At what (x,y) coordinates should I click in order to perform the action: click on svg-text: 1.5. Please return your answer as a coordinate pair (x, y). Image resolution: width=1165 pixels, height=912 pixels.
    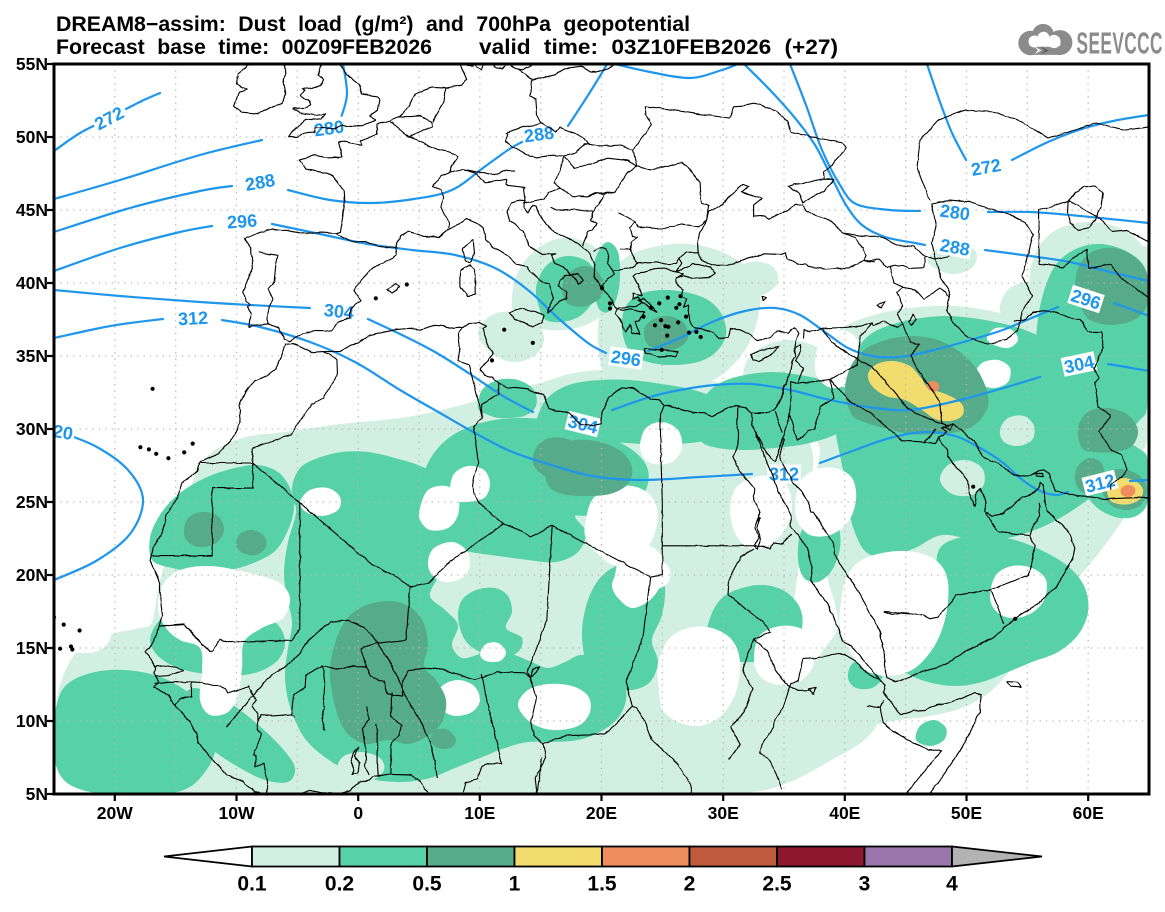
    Looking at the image, I should click on (602, 884).